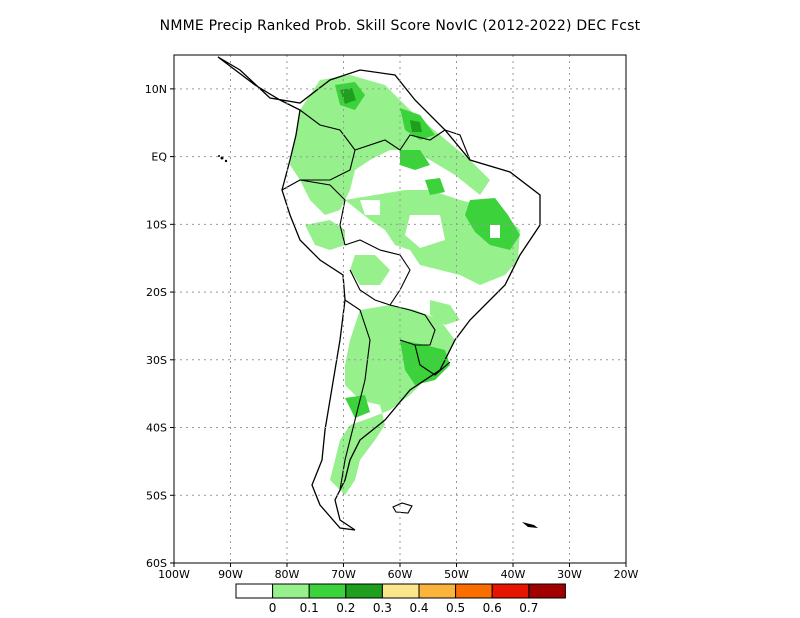 The image size is (800, 618). Describe the element at coordinates (156, 89) in the screenshot. I see `lat-tick-label: 10N` at that location.